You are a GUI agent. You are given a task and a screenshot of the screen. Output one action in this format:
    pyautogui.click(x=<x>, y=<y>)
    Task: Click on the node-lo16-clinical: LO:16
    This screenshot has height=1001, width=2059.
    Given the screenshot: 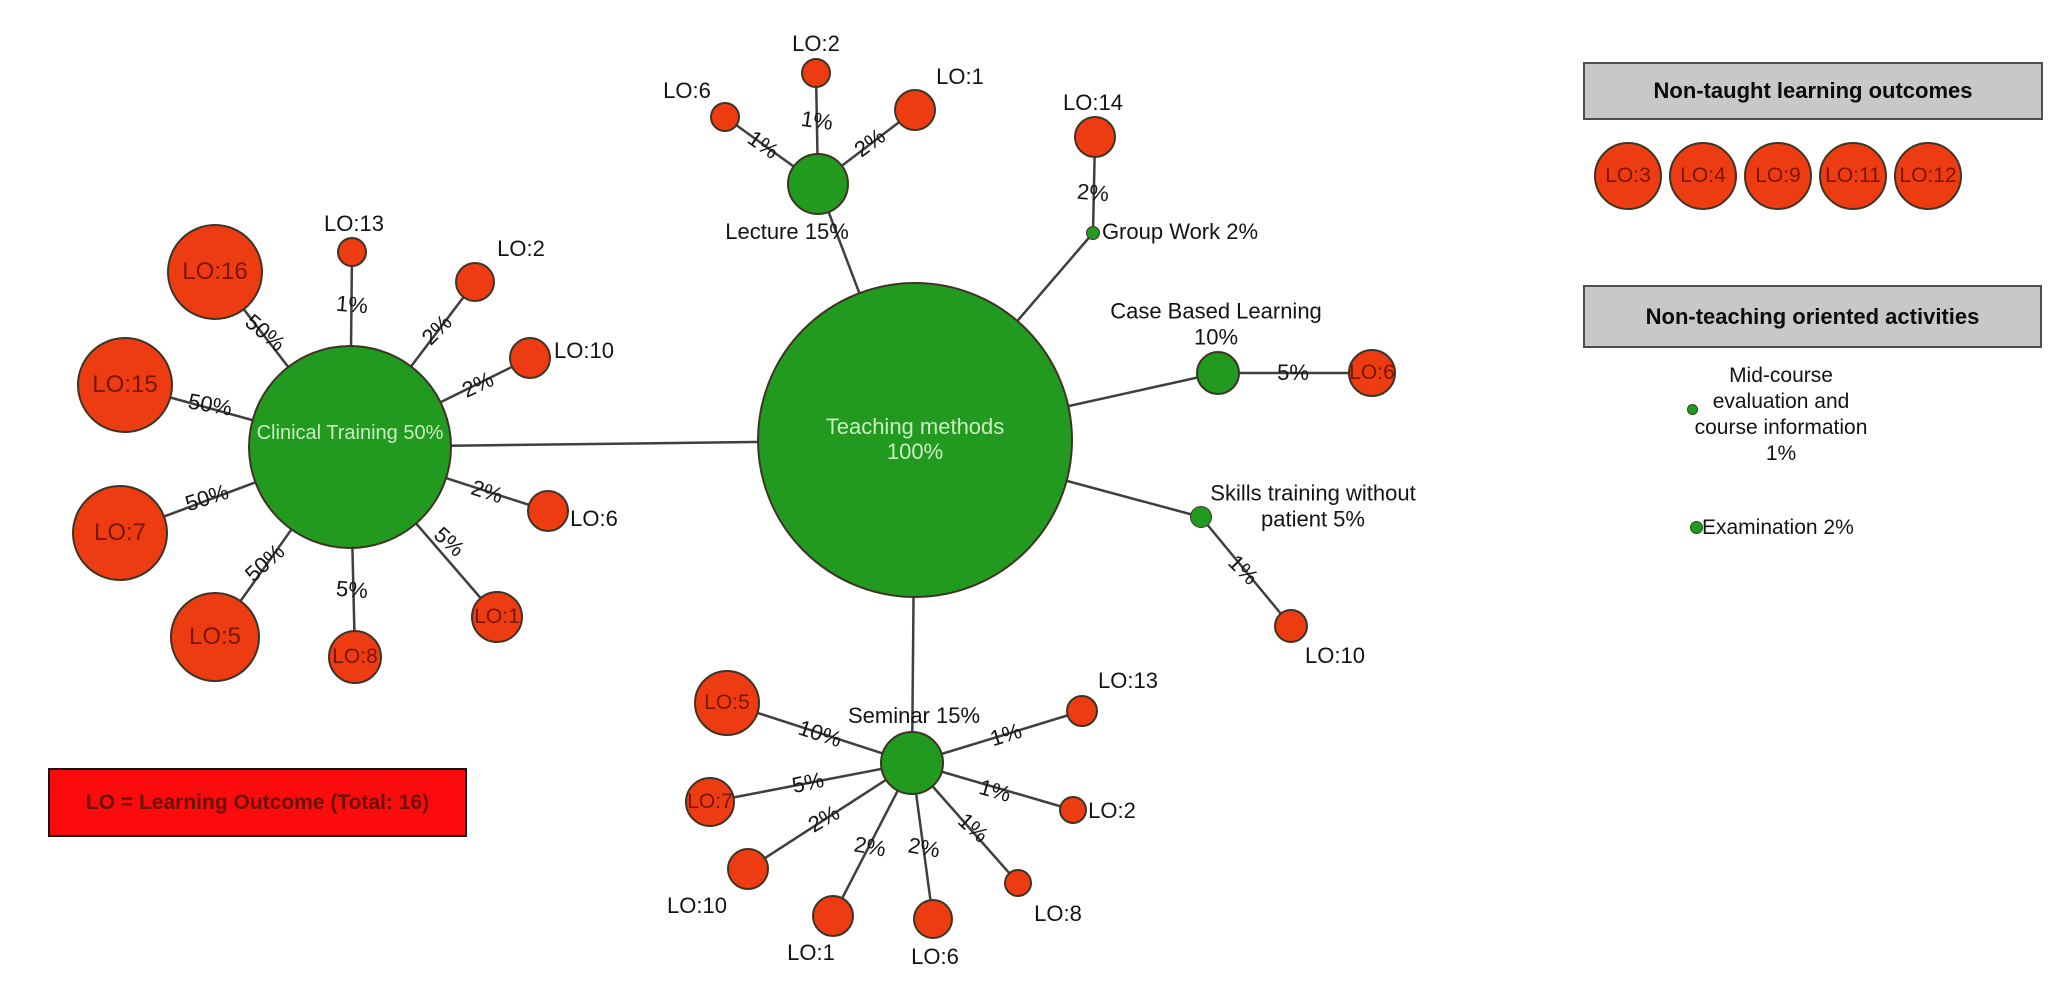 What is the action you would take?
    pyautogui.click(x=215, y=272)
    